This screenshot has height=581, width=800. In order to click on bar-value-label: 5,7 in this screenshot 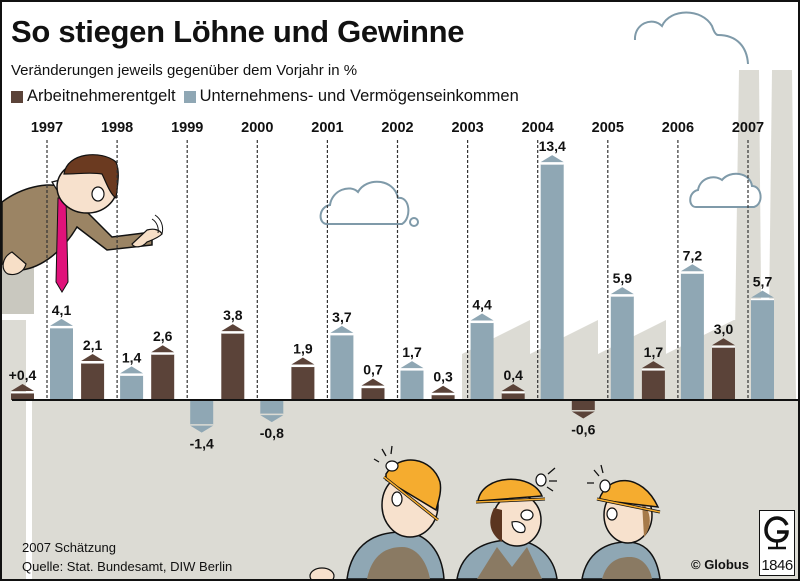, I will do `click(763, 282)`.